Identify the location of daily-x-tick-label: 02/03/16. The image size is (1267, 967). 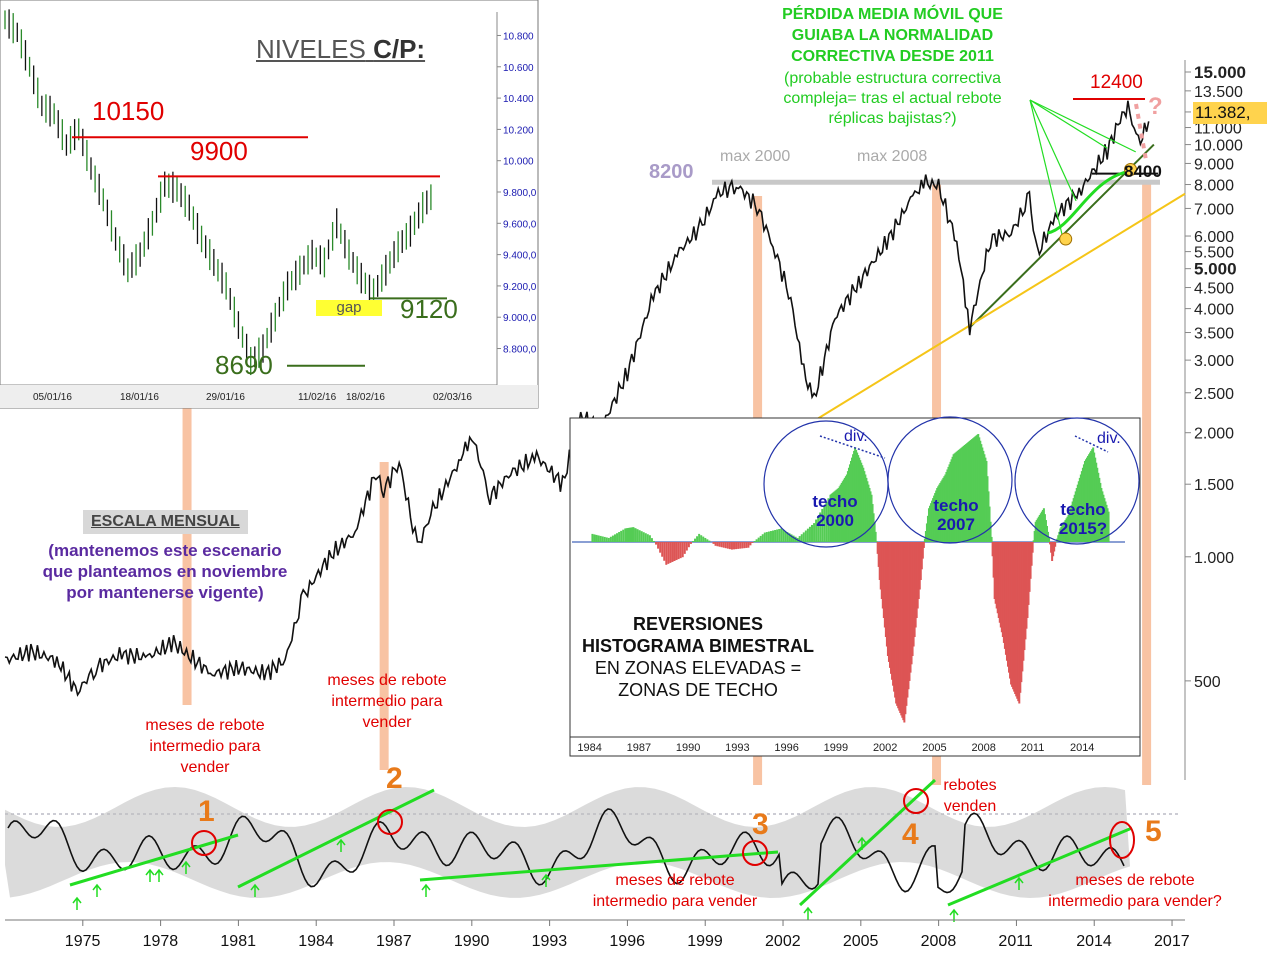
(452, 397).